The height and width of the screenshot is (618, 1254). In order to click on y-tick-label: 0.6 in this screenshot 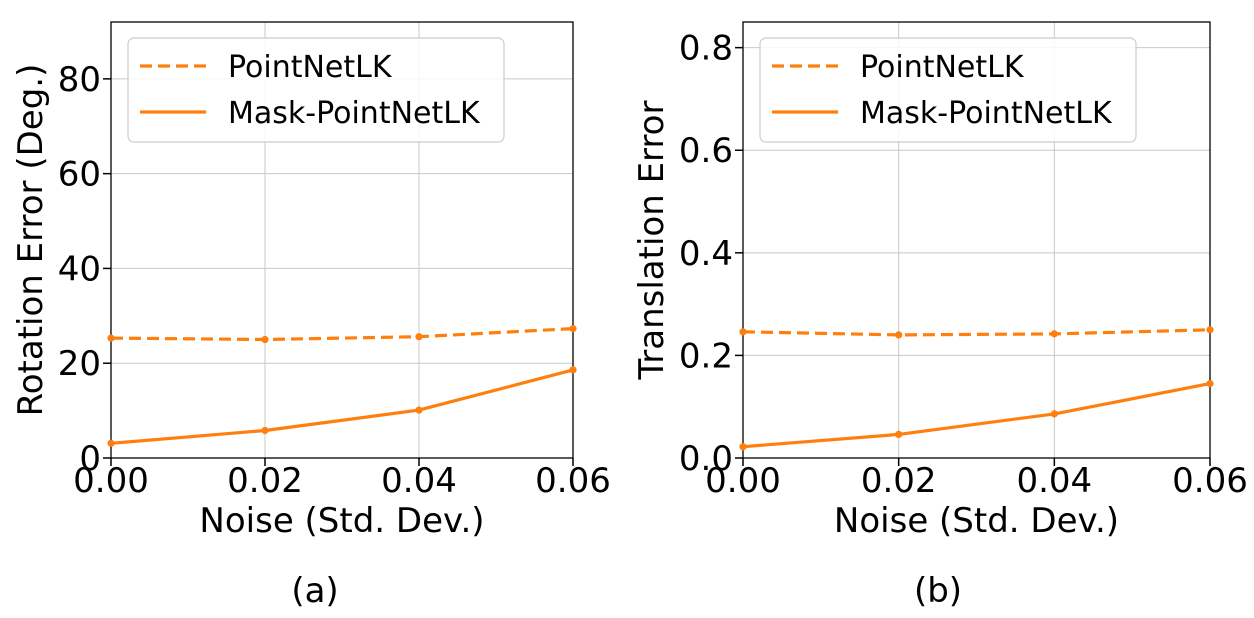, I will do `click(706, 151)`.